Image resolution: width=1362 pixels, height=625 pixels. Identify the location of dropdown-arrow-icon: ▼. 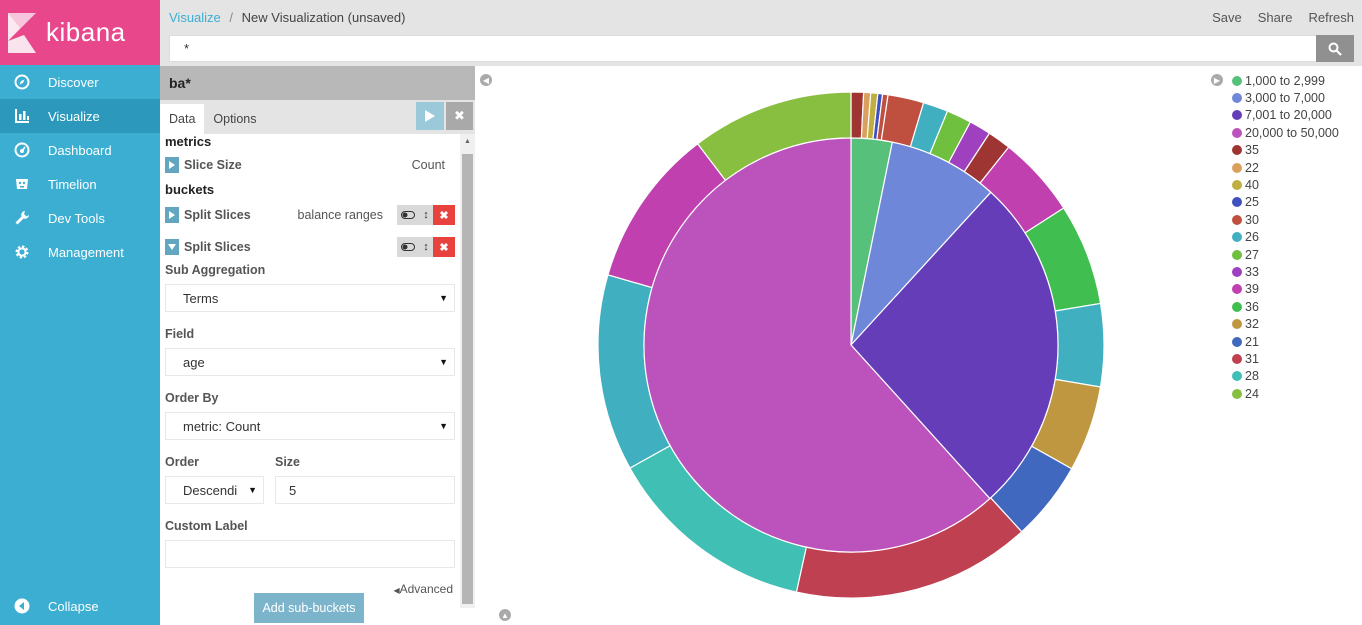
(252, 490).